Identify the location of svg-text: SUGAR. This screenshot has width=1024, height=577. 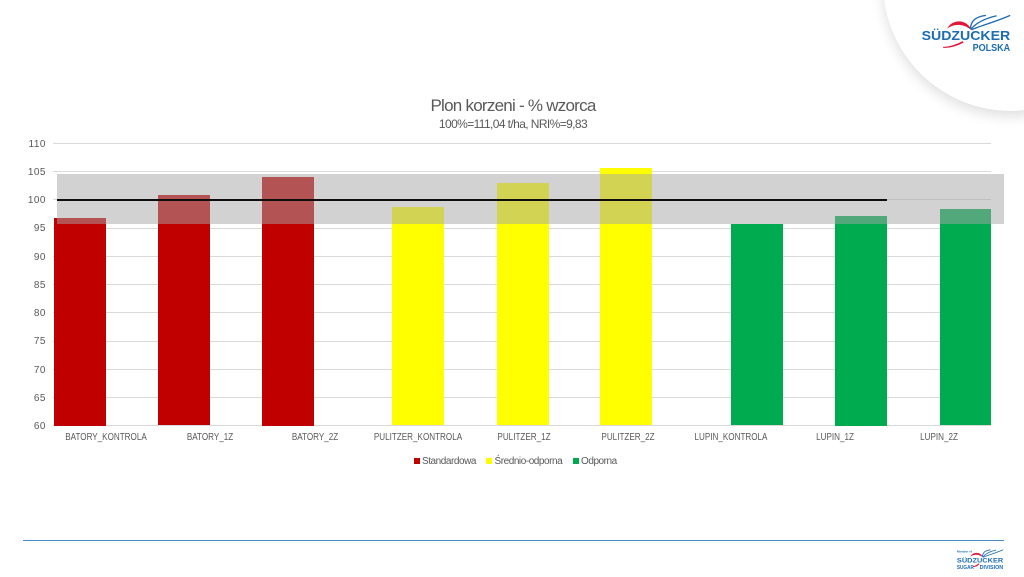
(965, 568).